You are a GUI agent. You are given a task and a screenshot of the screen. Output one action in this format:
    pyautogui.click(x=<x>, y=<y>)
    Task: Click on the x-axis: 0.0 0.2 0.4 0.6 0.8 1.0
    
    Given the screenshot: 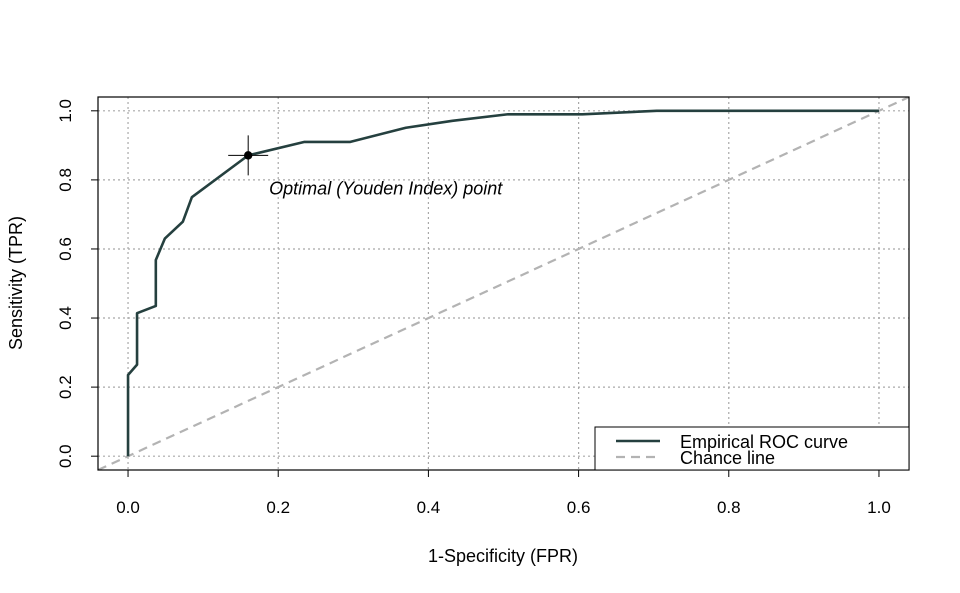 What is the action you would take?
    pyautogui.click(x=503, y=493)
    